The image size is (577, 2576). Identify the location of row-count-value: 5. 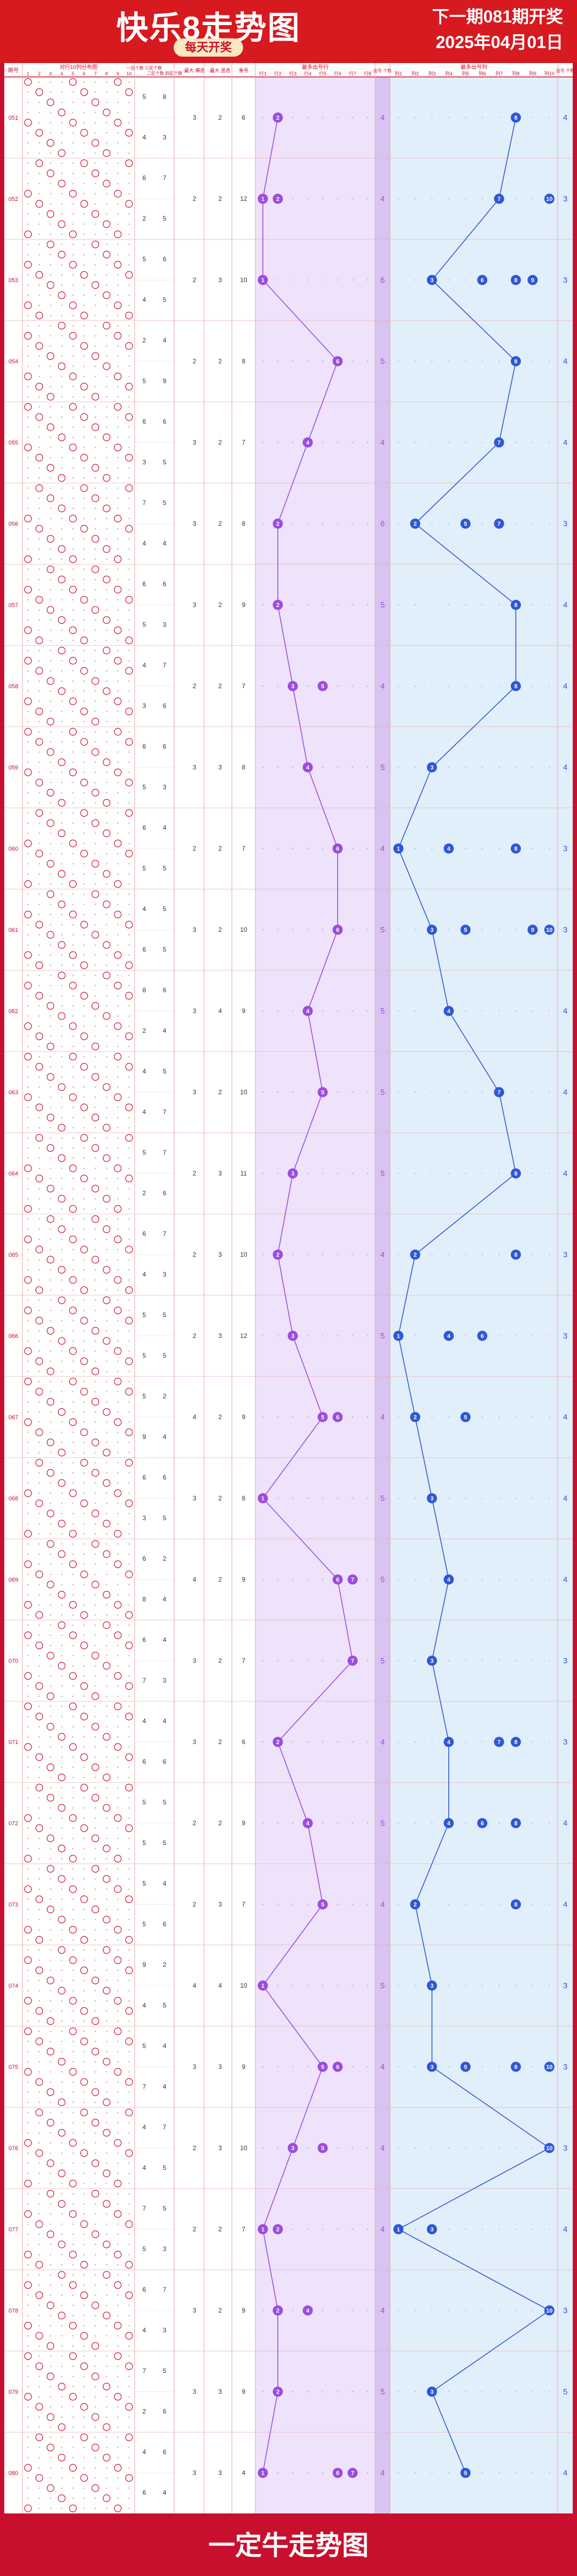
(382, 1011).